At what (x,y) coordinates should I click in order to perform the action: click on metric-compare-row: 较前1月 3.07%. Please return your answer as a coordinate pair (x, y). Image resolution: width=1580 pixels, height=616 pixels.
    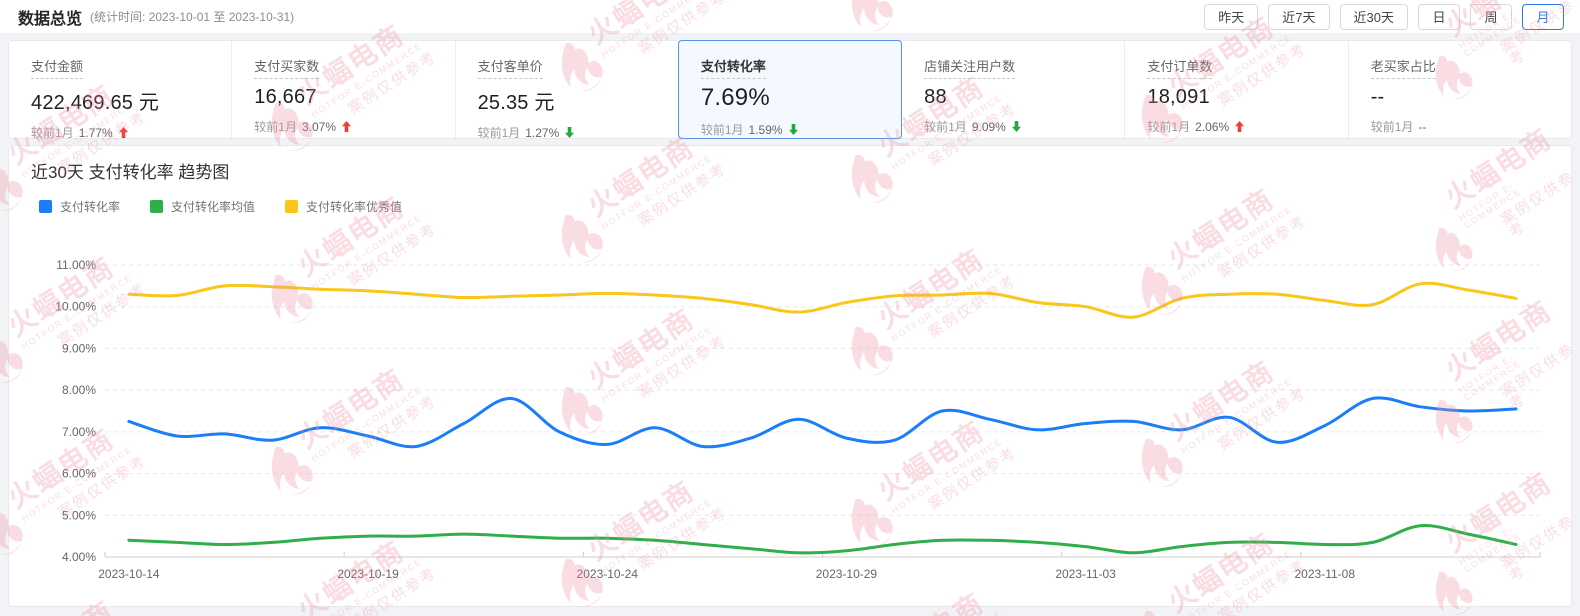
    Looking at the image, I should click on (349, 126).